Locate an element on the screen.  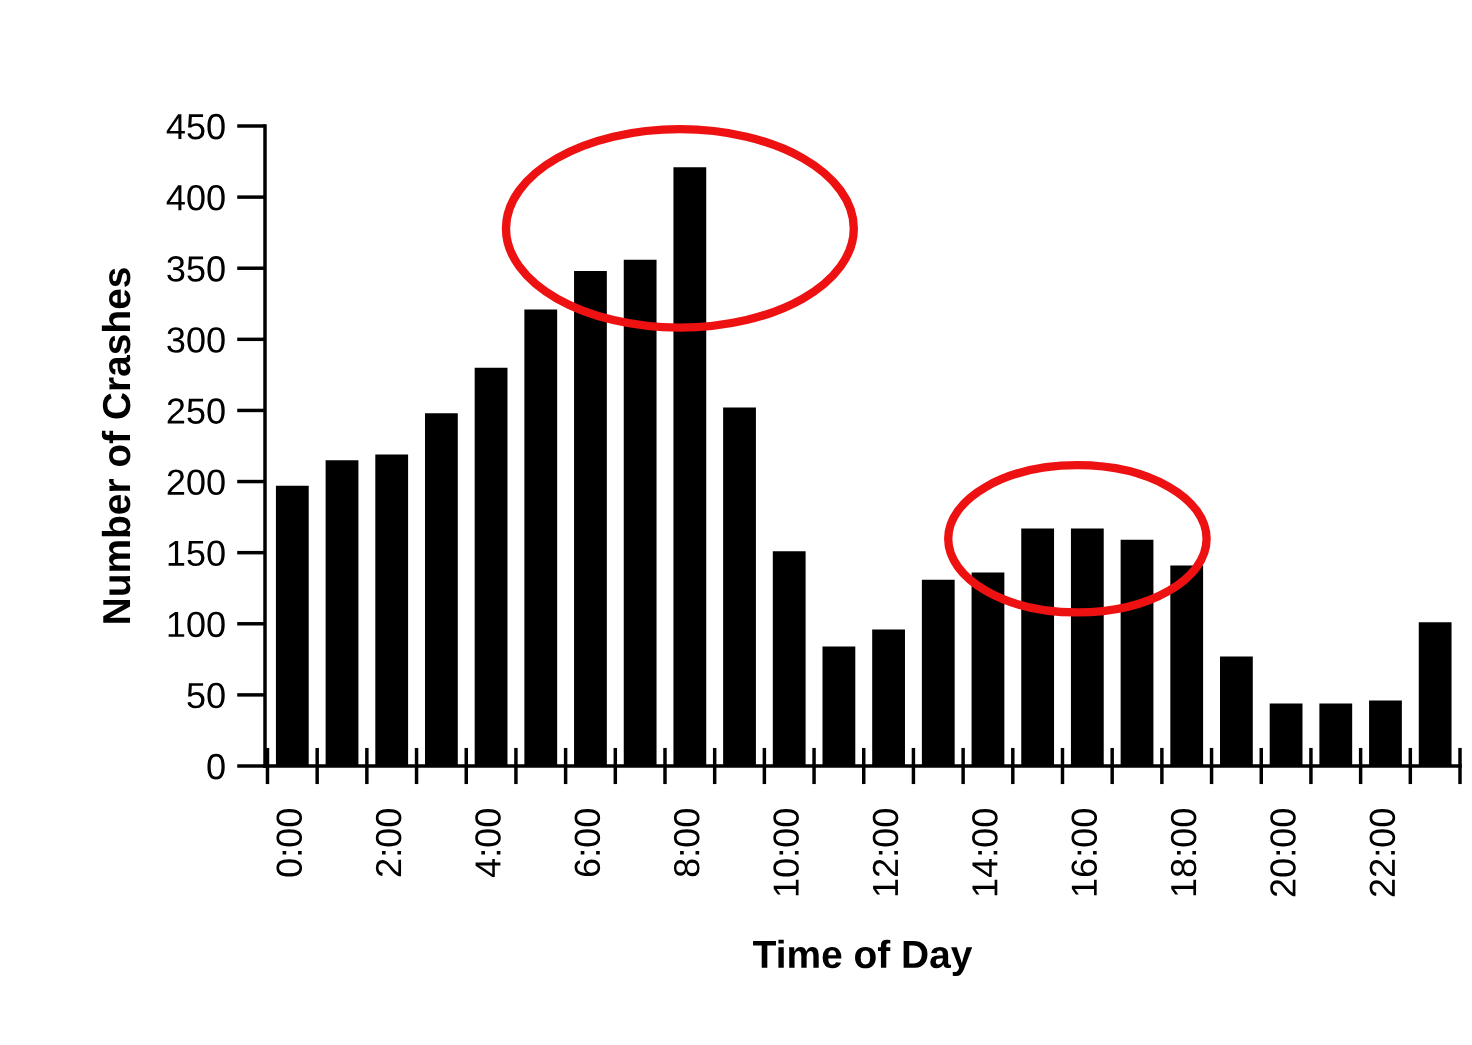
x-tick-label: 22:00 is located at coordinates (1382, 853).